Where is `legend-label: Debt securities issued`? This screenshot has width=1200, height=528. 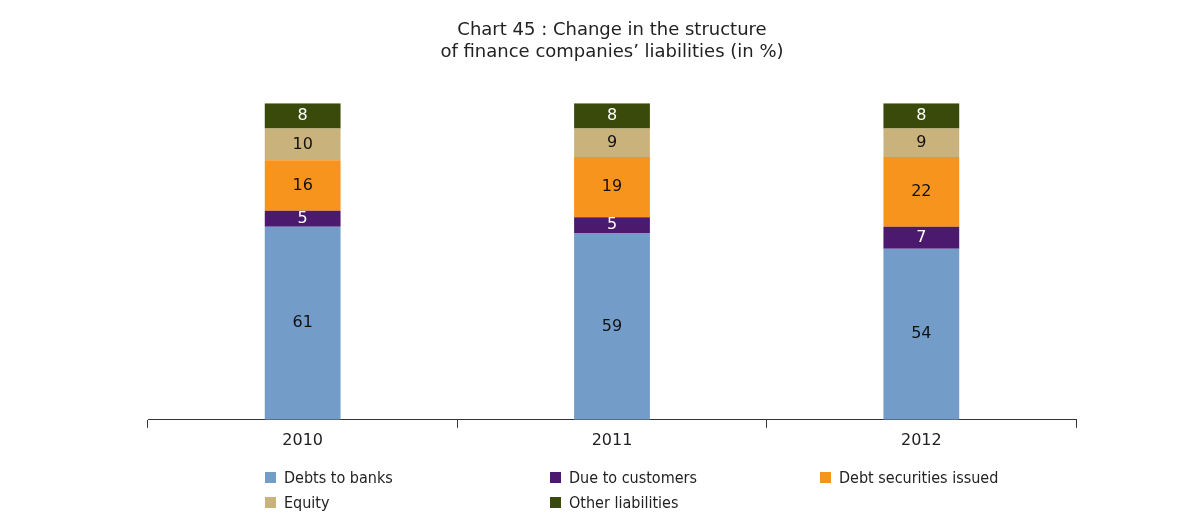
legend-label: Debt securities issued is located at coordinates (919, 477).